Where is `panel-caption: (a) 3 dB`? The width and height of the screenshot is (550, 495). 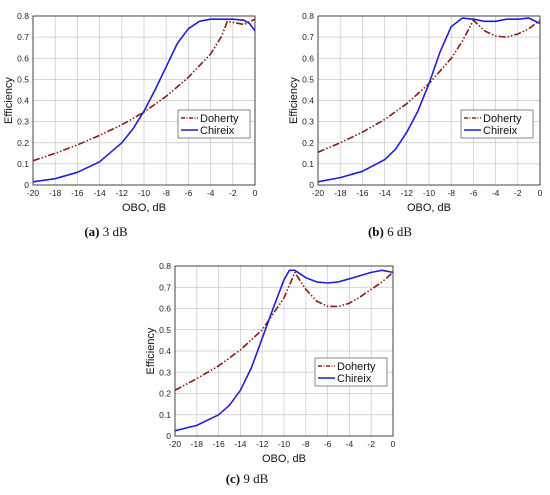 panel-caption: (a) 3 dB is located at coordinates (106, 231).